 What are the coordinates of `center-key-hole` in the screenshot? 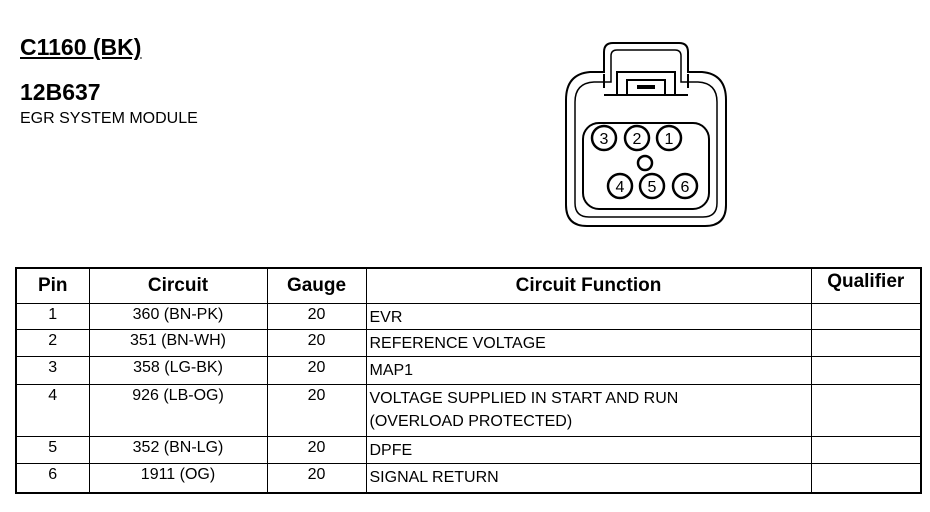 It's located at (645, 163).